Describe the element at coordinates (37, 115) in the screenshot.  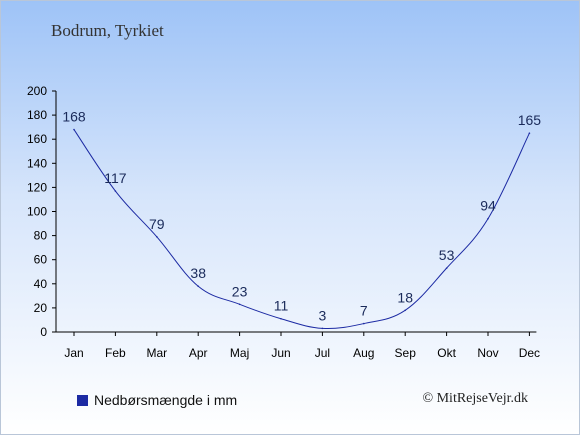
I see `y-tick-label: 180` at that location.